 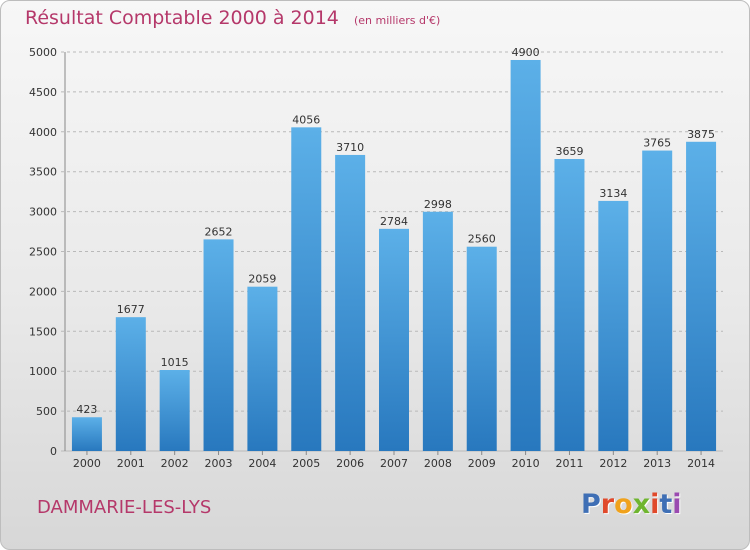 What do you see at coordinates (124, 507) in the screenshot?
I see `city-name: DAMMARIE-LES-LYS` at bounding box center [124, 507].